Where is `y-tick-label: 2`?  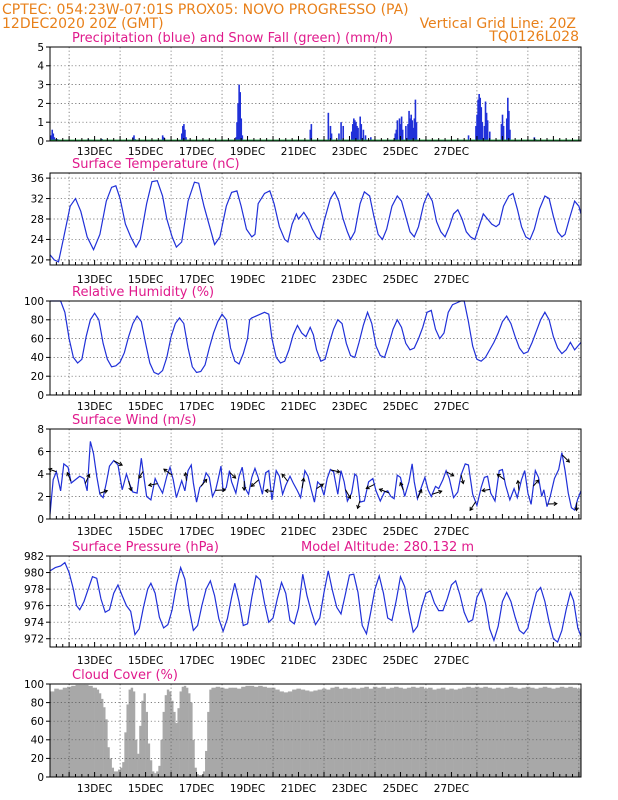 y-tick-label: 2 is located at coordinates (40, 104).